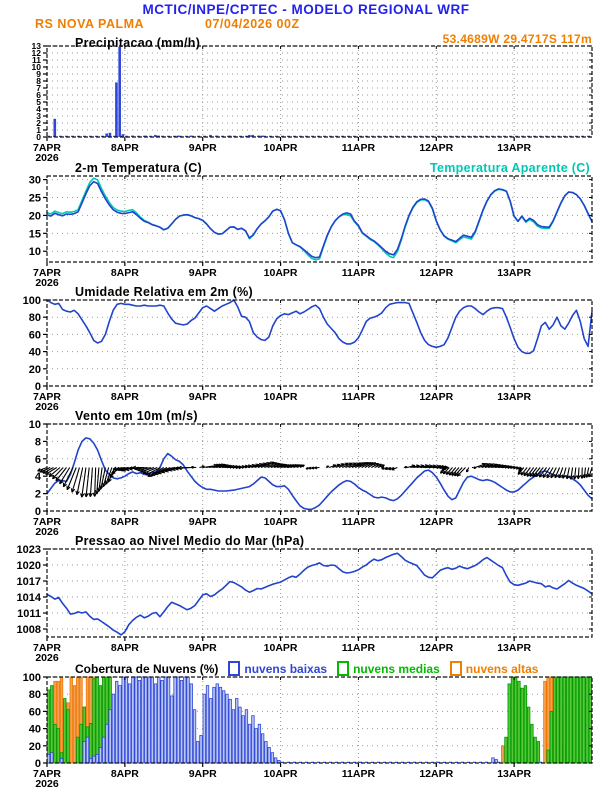  Describe the element at coordinates (35, 425) in the screenshot. I see `y-tick-label: 10` at that location.